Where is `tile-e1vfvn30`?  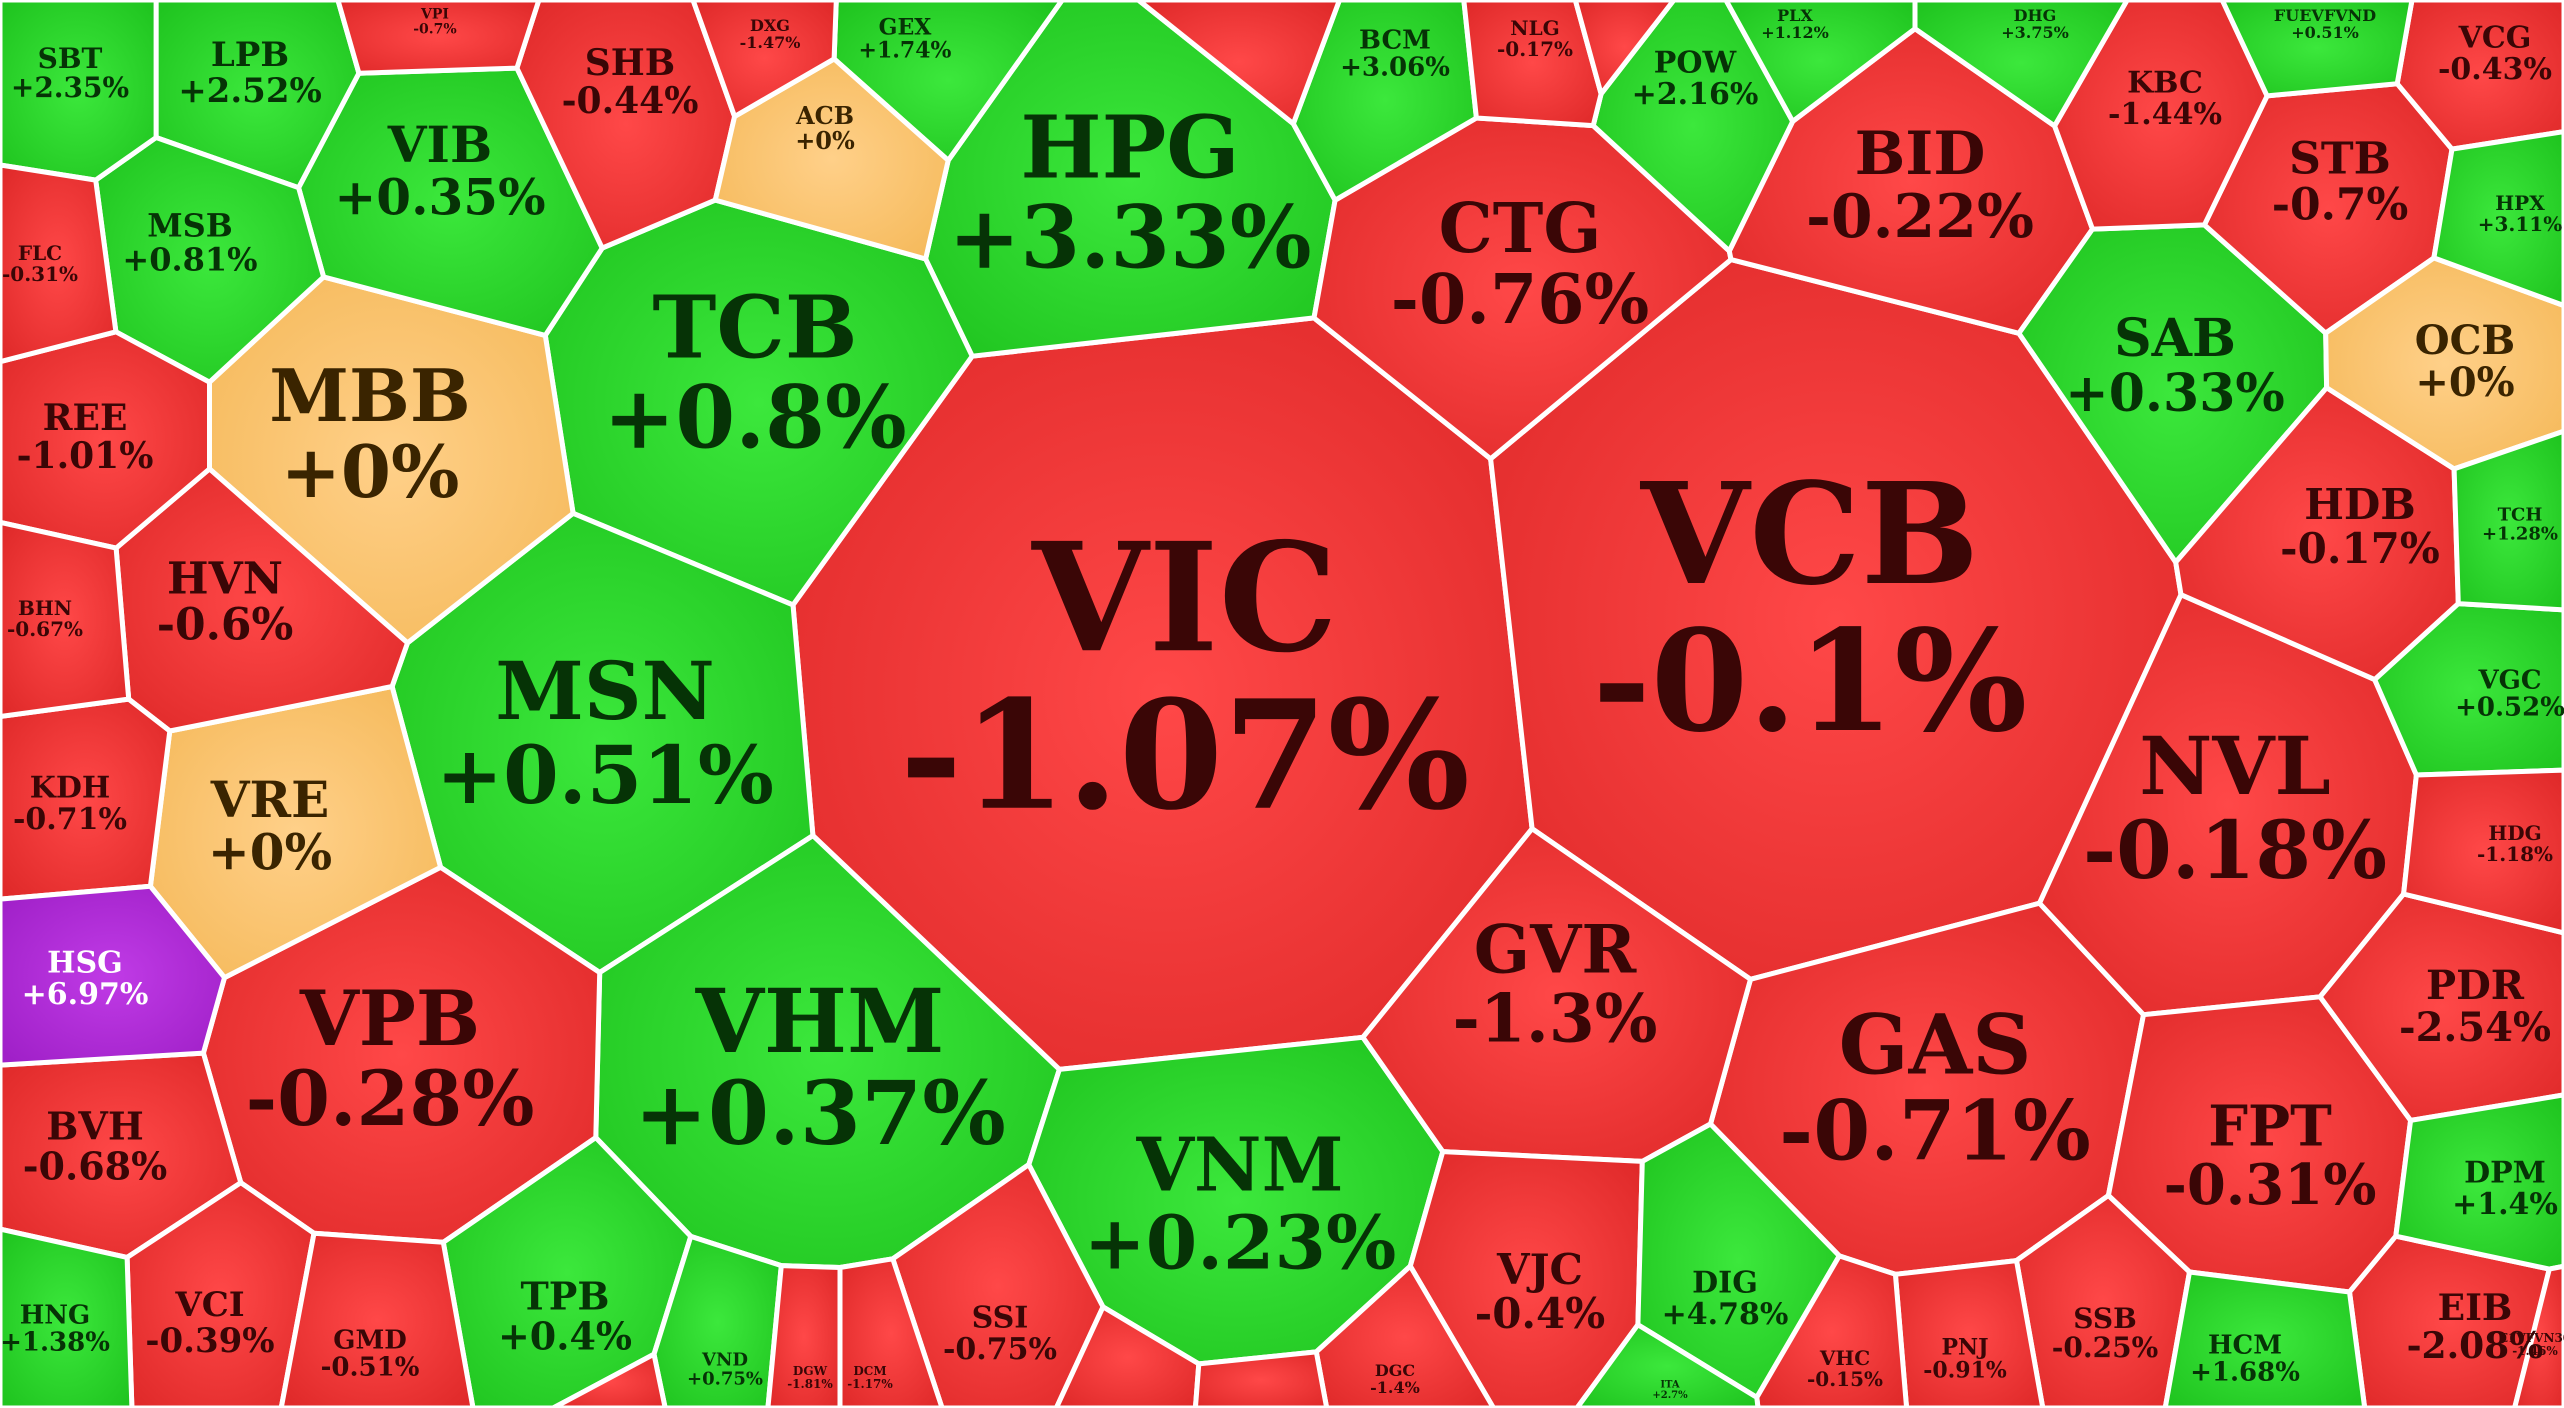
tile-e1vfvn30 is located at coordinates (2538, 1335).